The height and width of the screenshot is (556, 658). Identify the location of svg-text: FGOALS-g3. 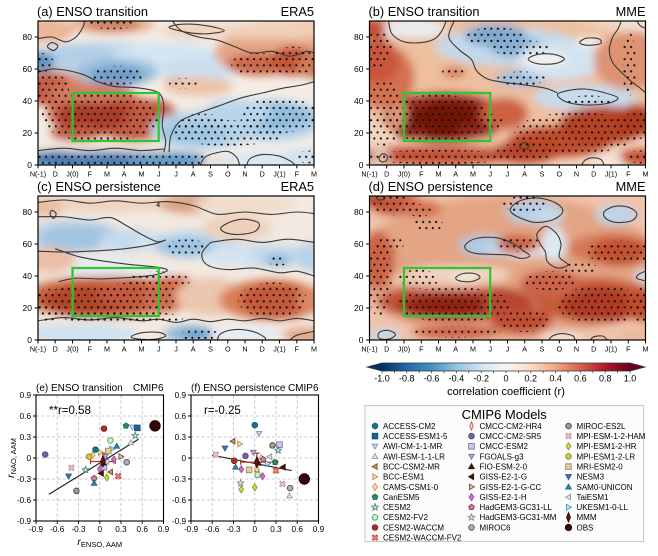
(502, 456).